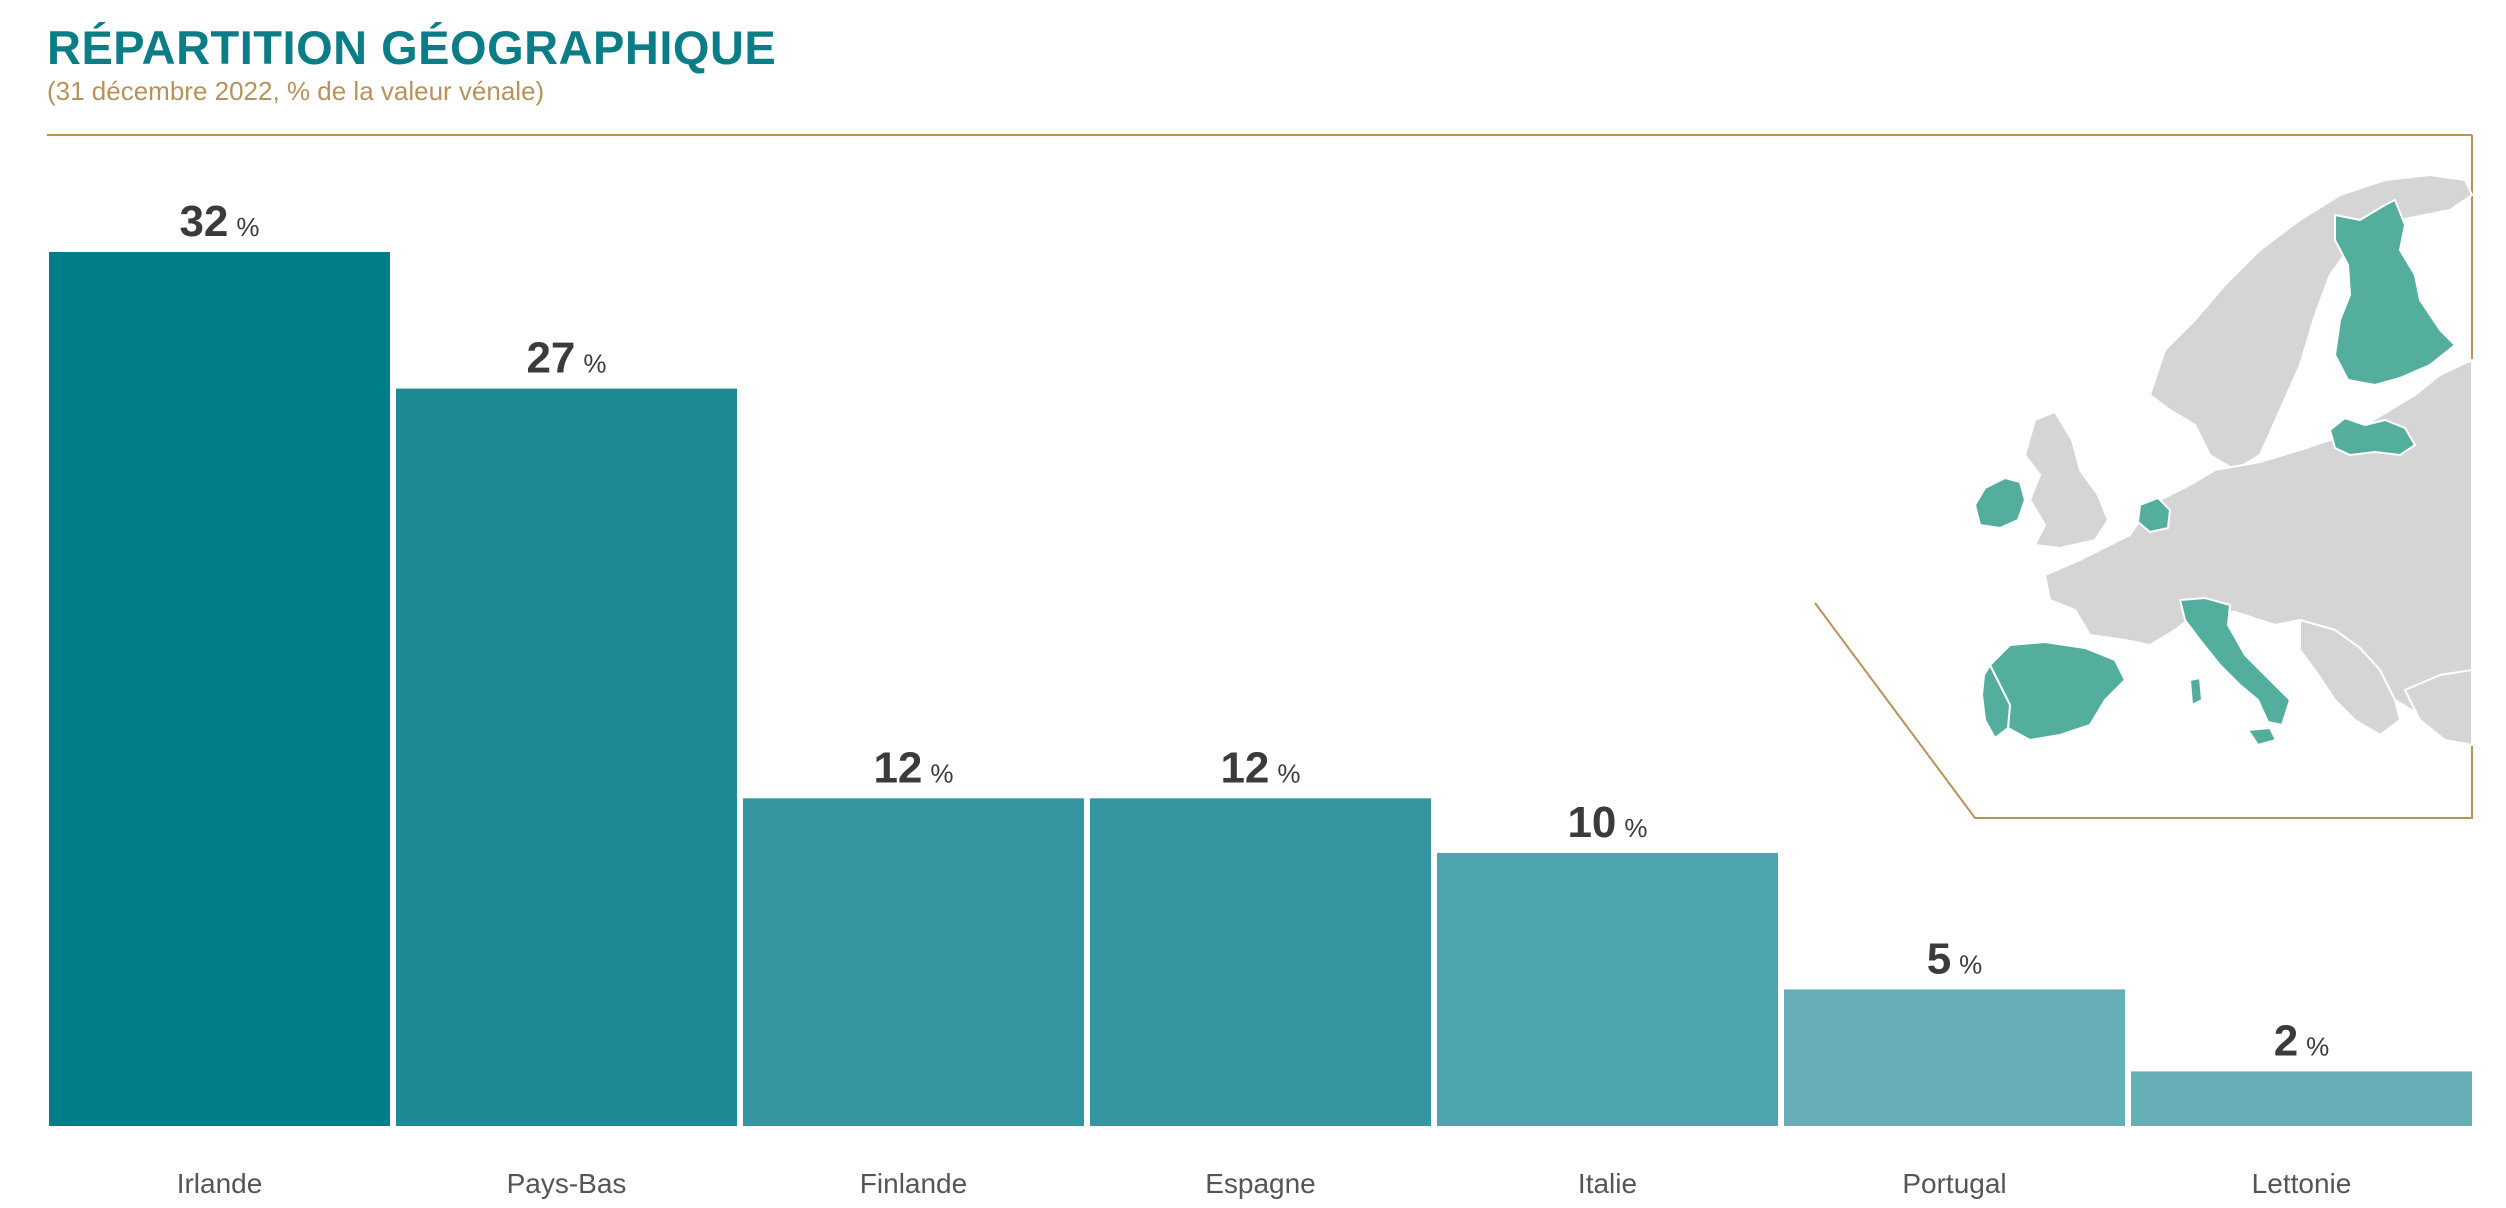 This screenshot has width=2506, height=1208. Describe the element at coordinates (1955, 958) in the screenshot. I see `value-label-portugal: 5%` at that location.